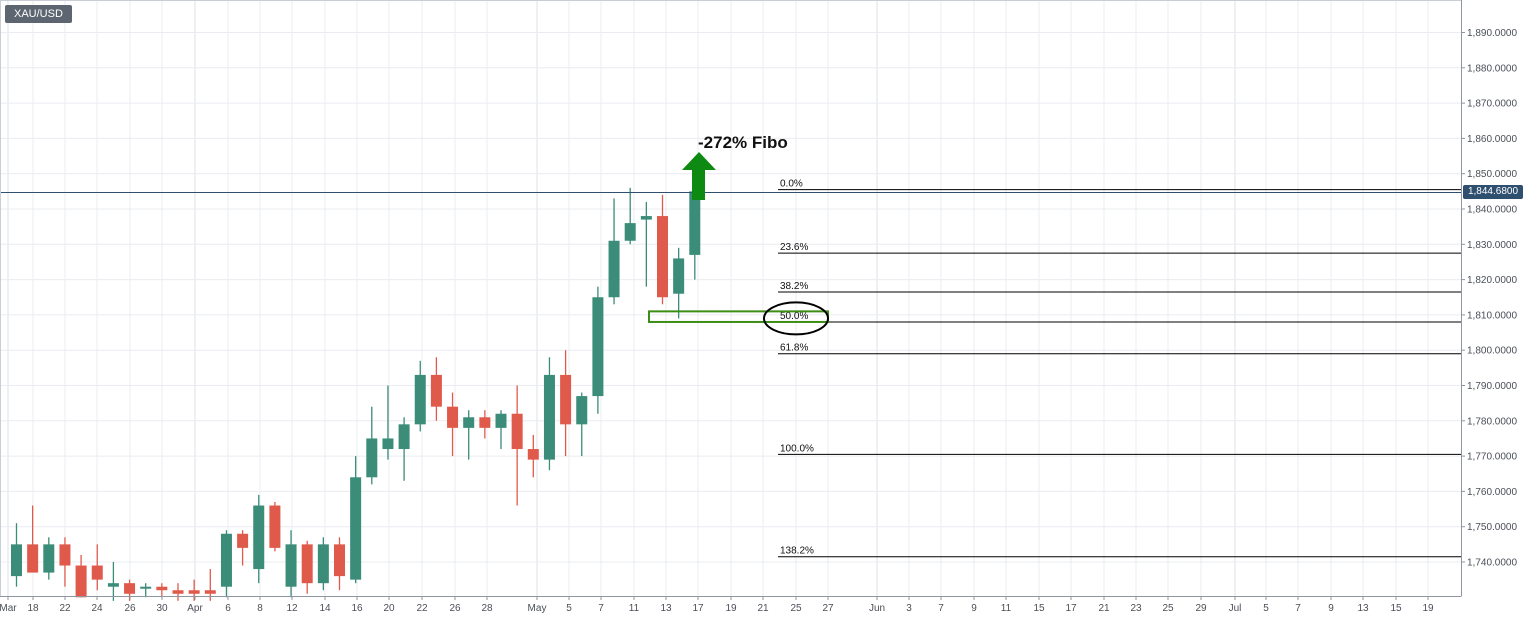 The height and width of the screenshot is (624, 1536). Describe the element at coordinates (389, 608) in the screenshot. I see `x-tick-label: 20` at that location.